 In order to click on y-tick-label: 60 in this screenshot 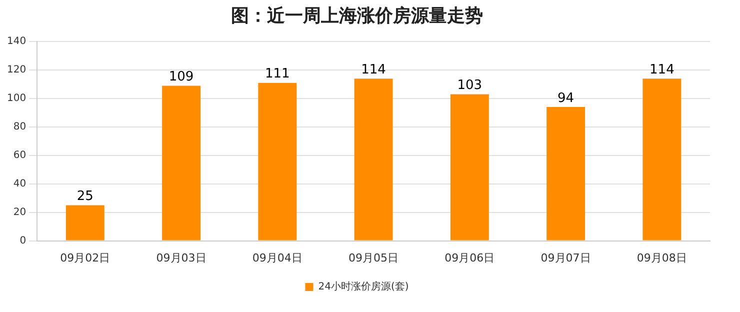, I will do `click(19, 156)`.